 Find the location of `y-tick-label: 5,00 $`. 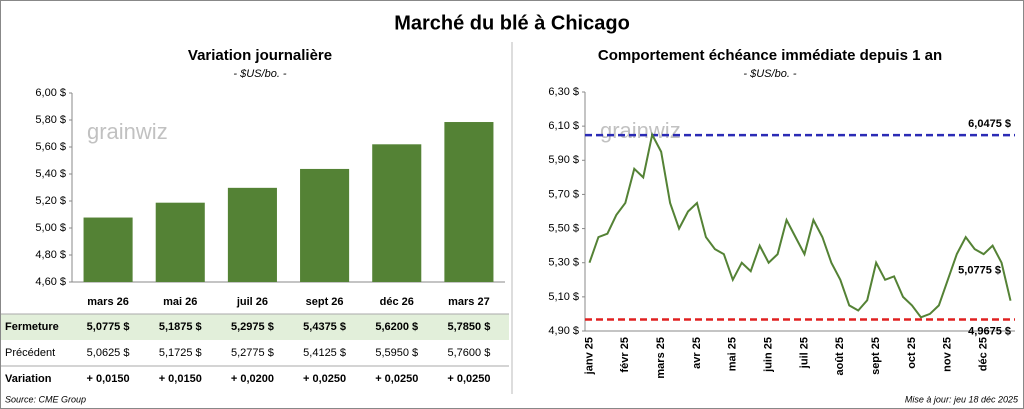

y-tick-label: 5,00 $ is located at coordinates (50, 228).